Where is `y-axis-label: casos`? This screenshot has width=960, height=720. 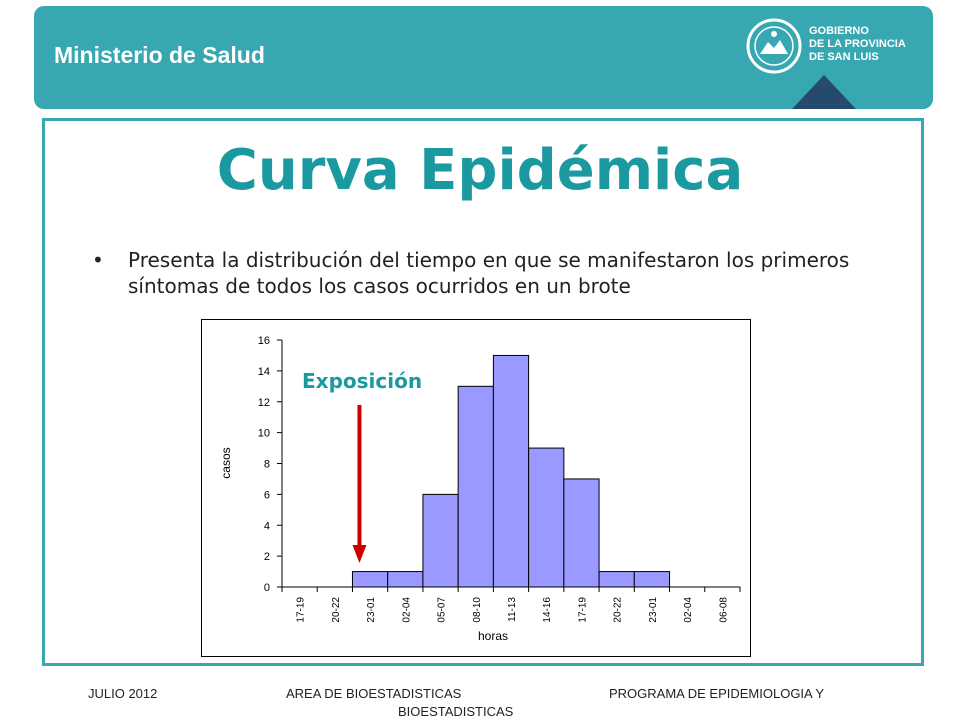
y-axis-label: casos is located at coordinates (226, 462).